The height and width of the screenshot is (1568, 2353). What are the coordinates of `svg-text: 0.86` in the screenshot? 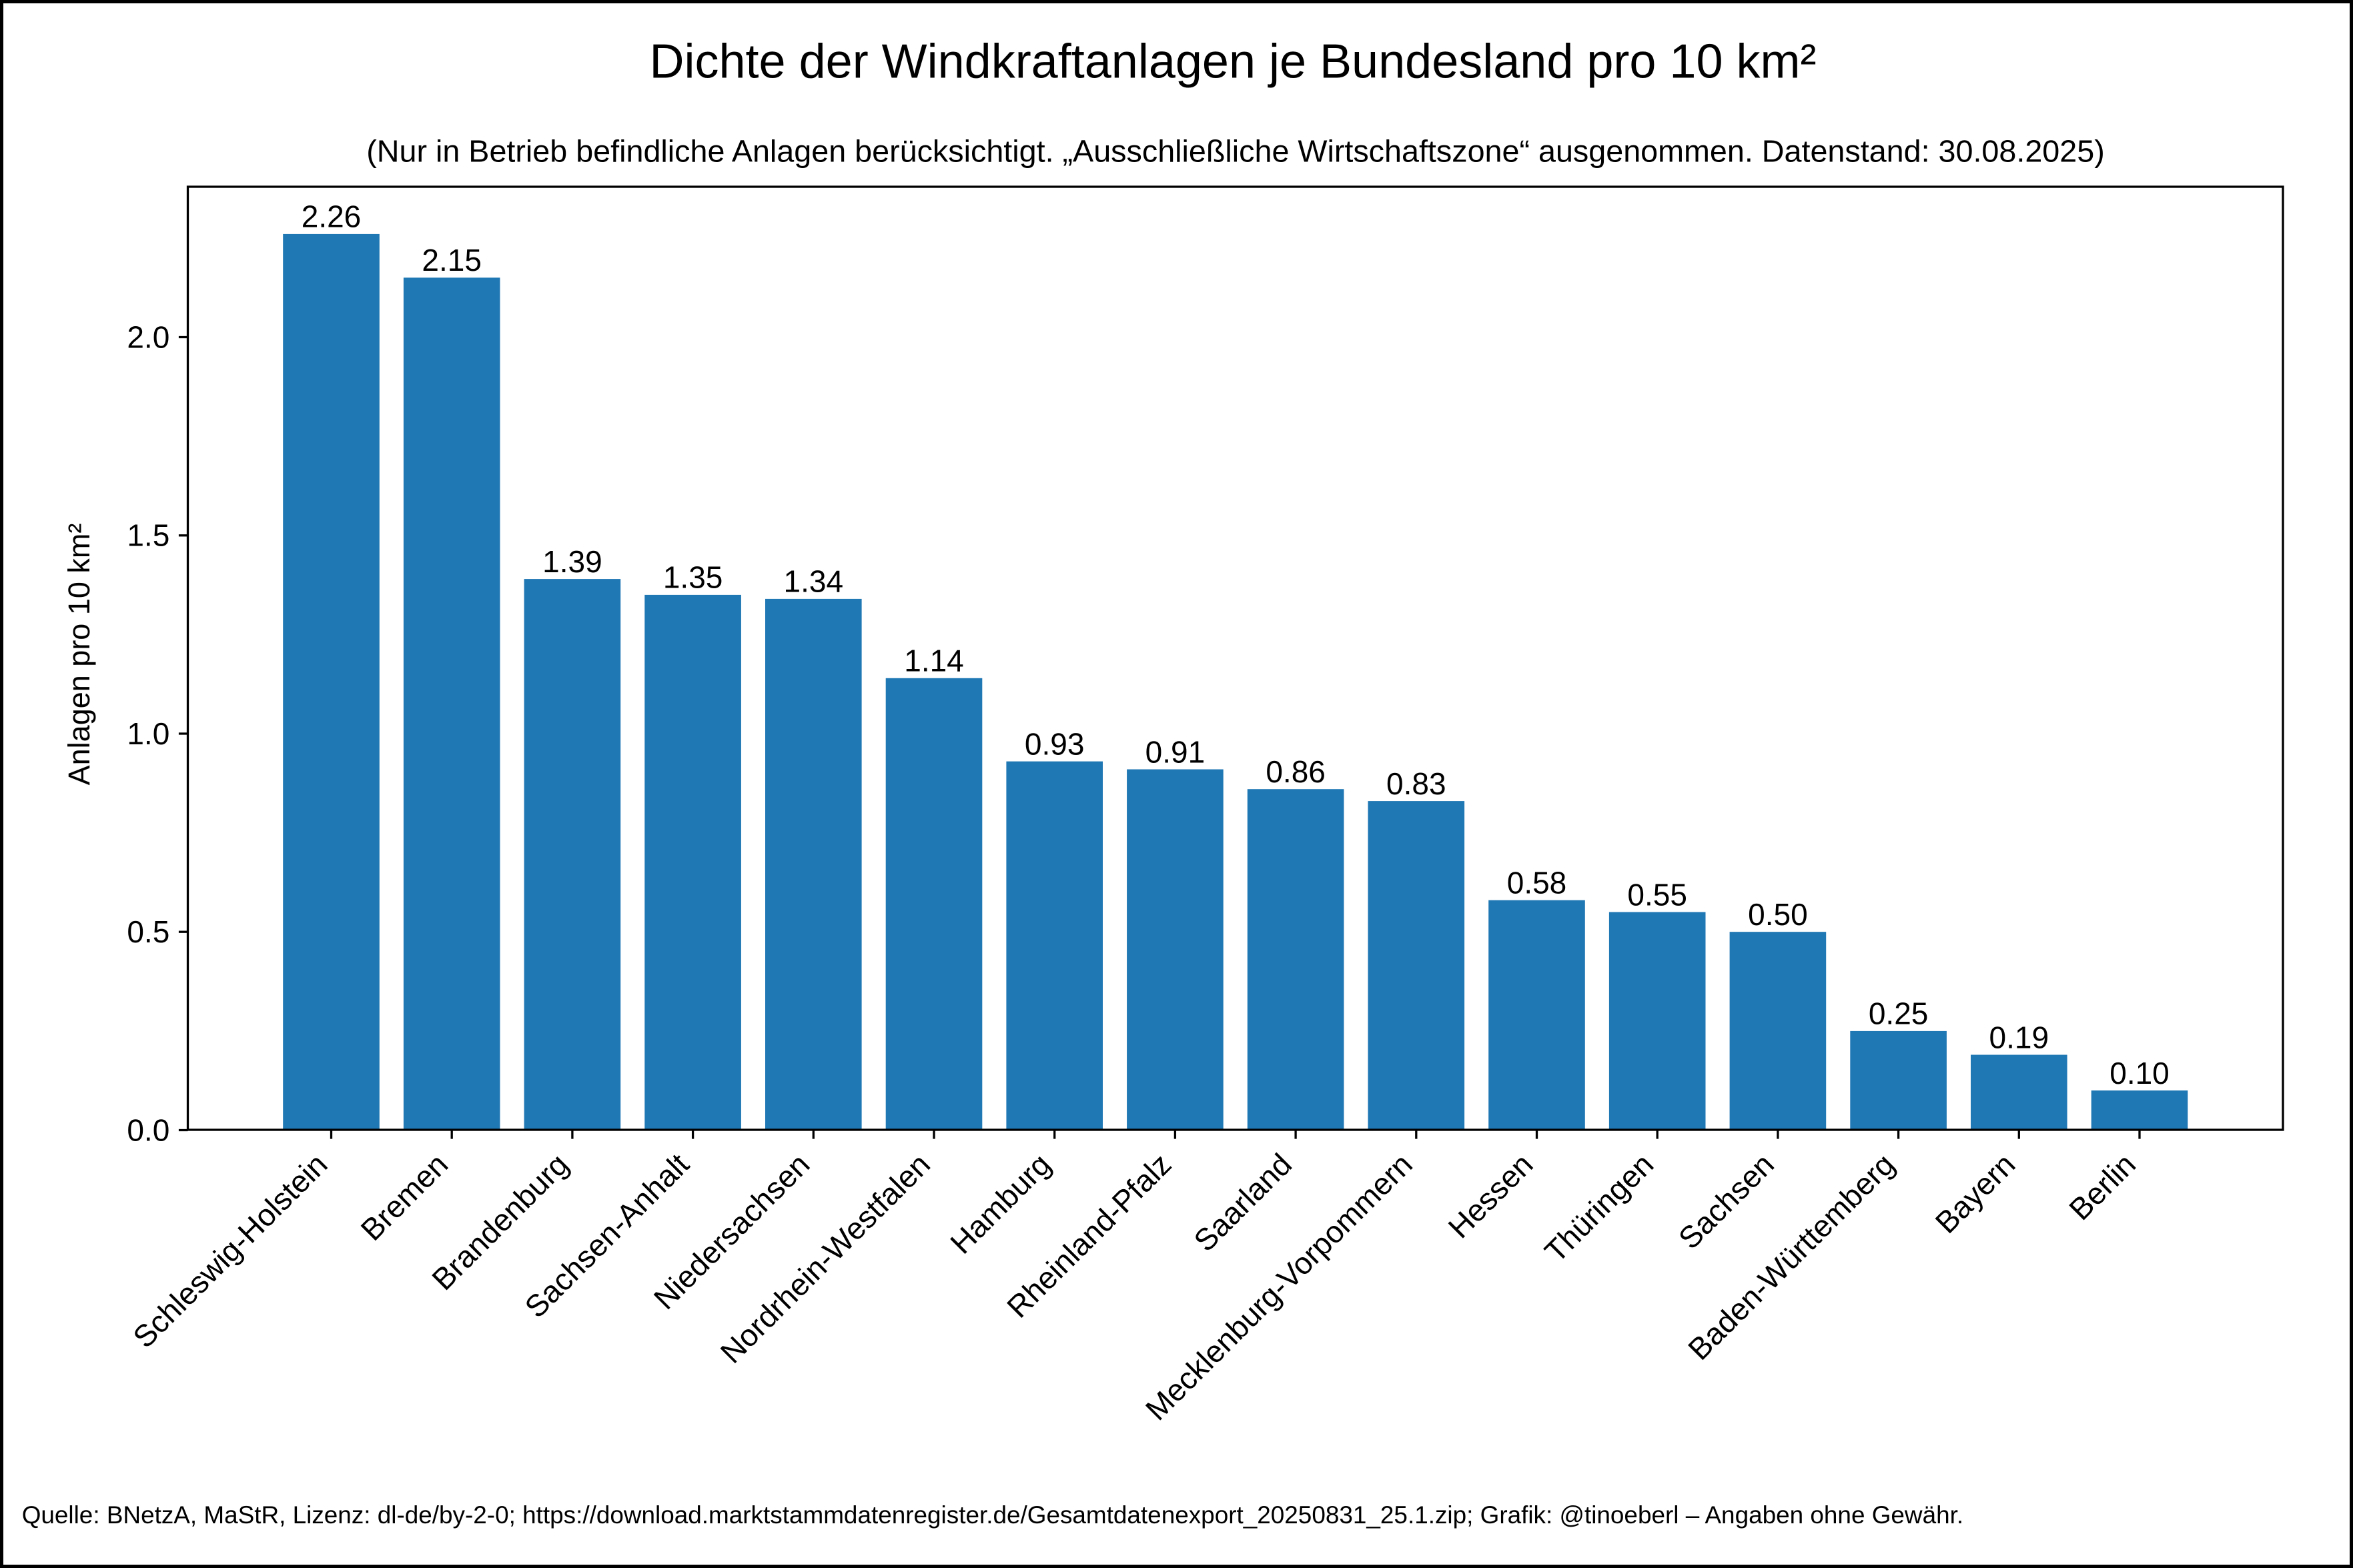 It's located at (1296, 771).